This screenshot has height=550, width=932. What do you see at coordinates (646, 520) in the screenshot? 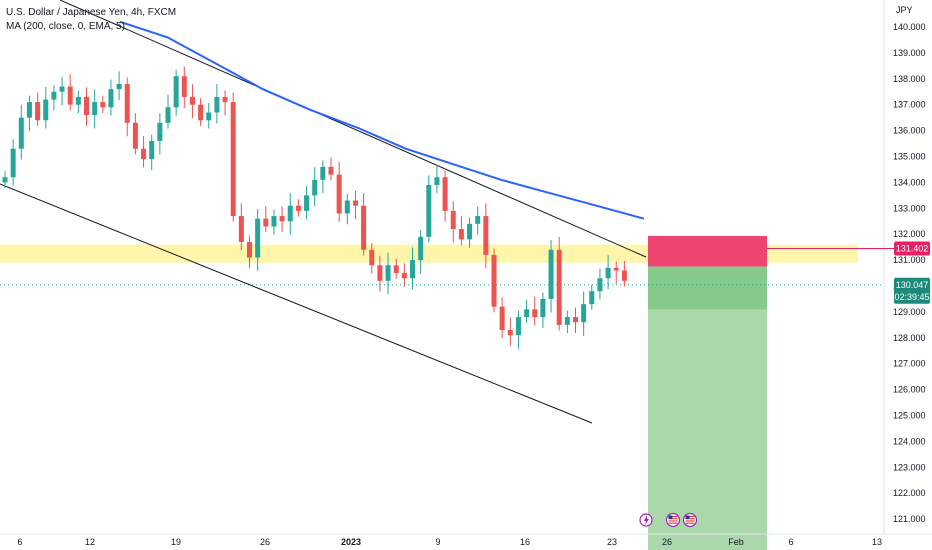
I see `lightning-event-icon` at bounding box center [646, 520].